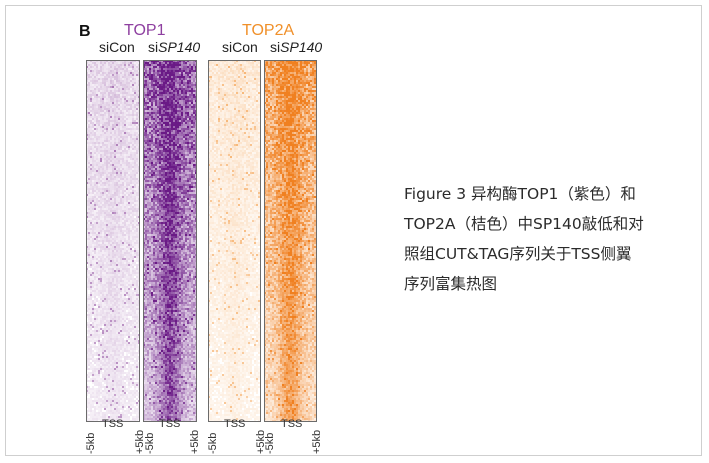 Image resolution: width=709 pixels, height=463 pixels. I want to click on panel-letter: B, so click(85, 31).